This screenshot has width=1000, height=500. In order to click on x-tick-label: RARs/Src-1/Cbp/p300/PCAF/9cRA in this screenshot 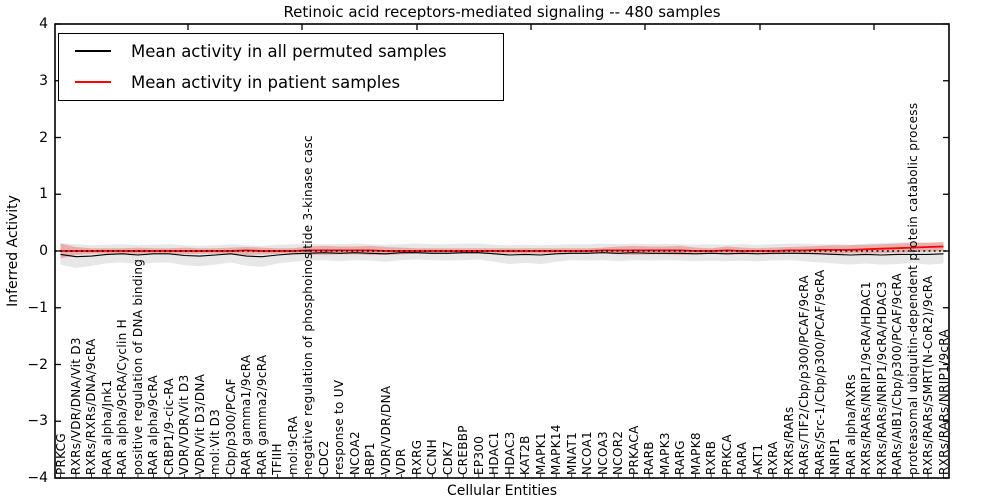, I will do `click(819, 372)`.